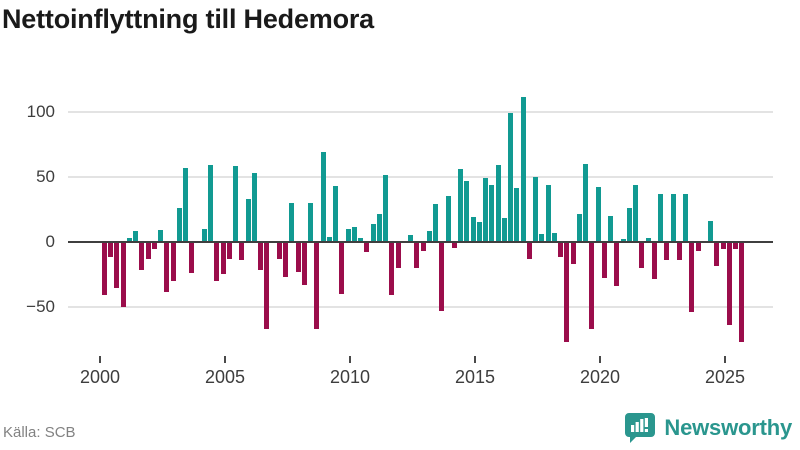 This screenshot has width=800, height=450. I want to click on zero-axis-line, so click(420, 241).